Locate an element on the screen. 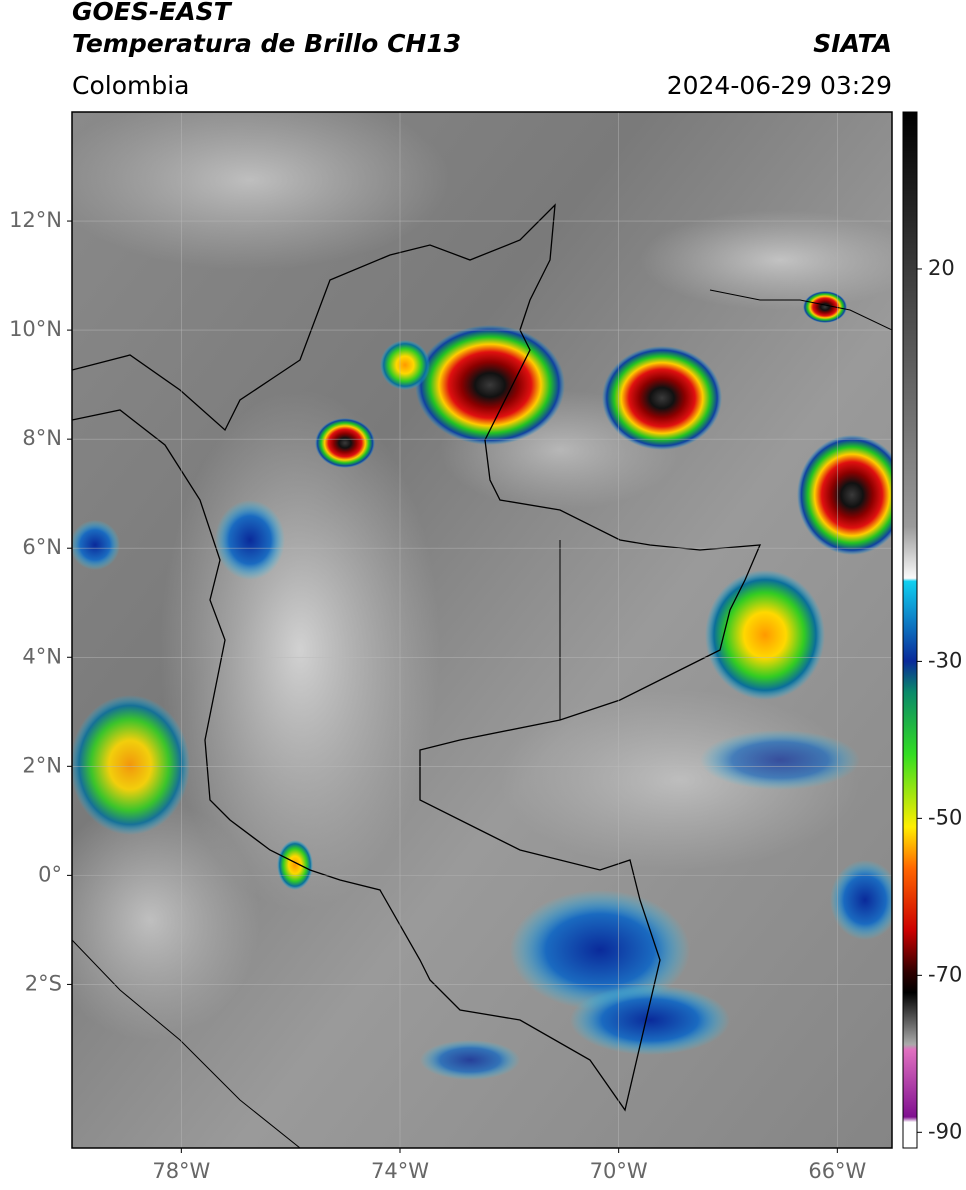  lat-tick-label: 10°N is located at coordinates (35, 329).